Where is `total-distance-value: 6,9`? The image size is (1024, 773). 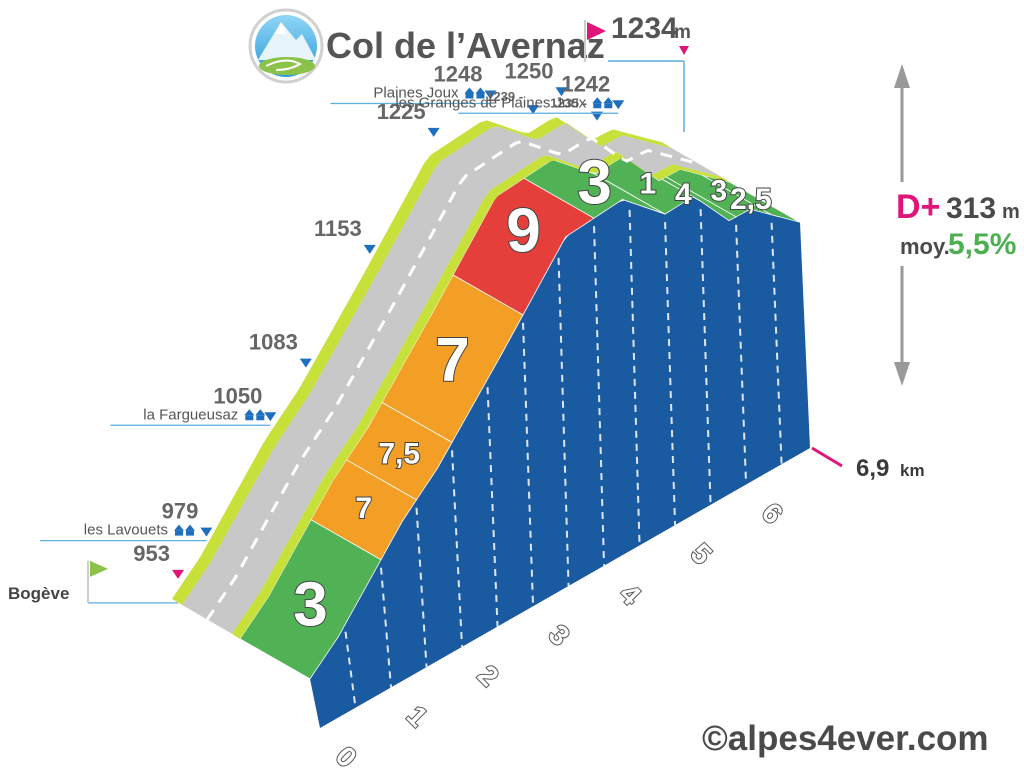
total-distance-value: 6,9 is located at coordinates (872, 468).